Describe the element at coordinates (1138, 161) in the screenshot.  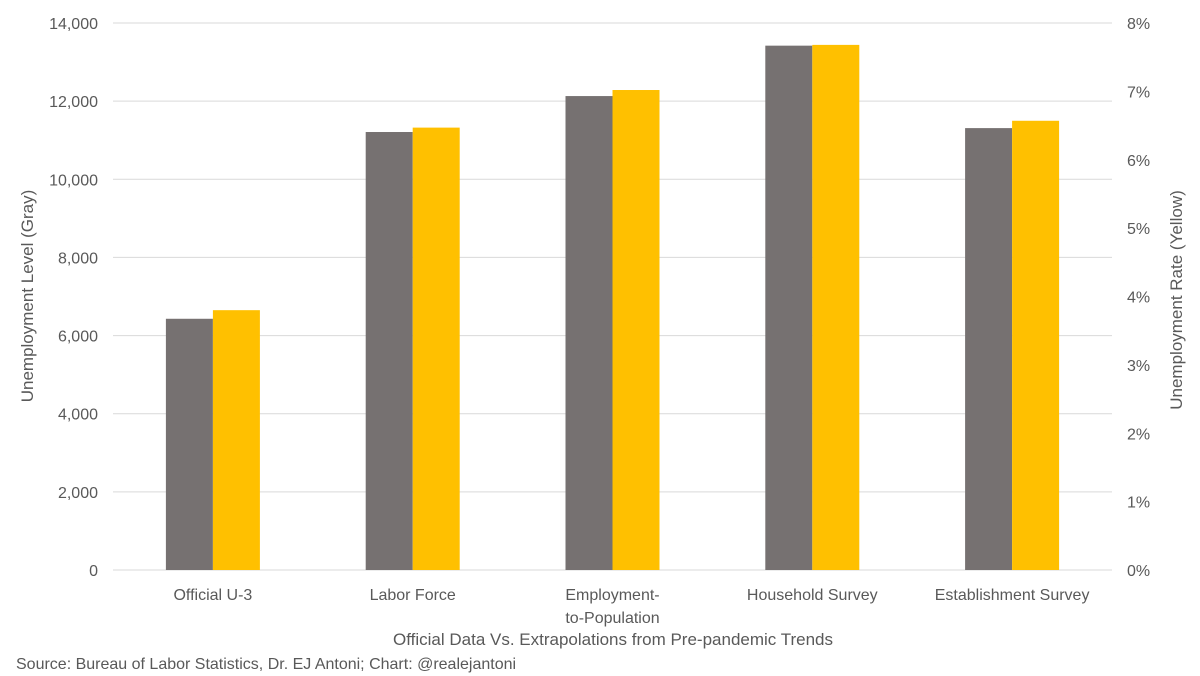
I see `right-tick-label: 6%` at that location.